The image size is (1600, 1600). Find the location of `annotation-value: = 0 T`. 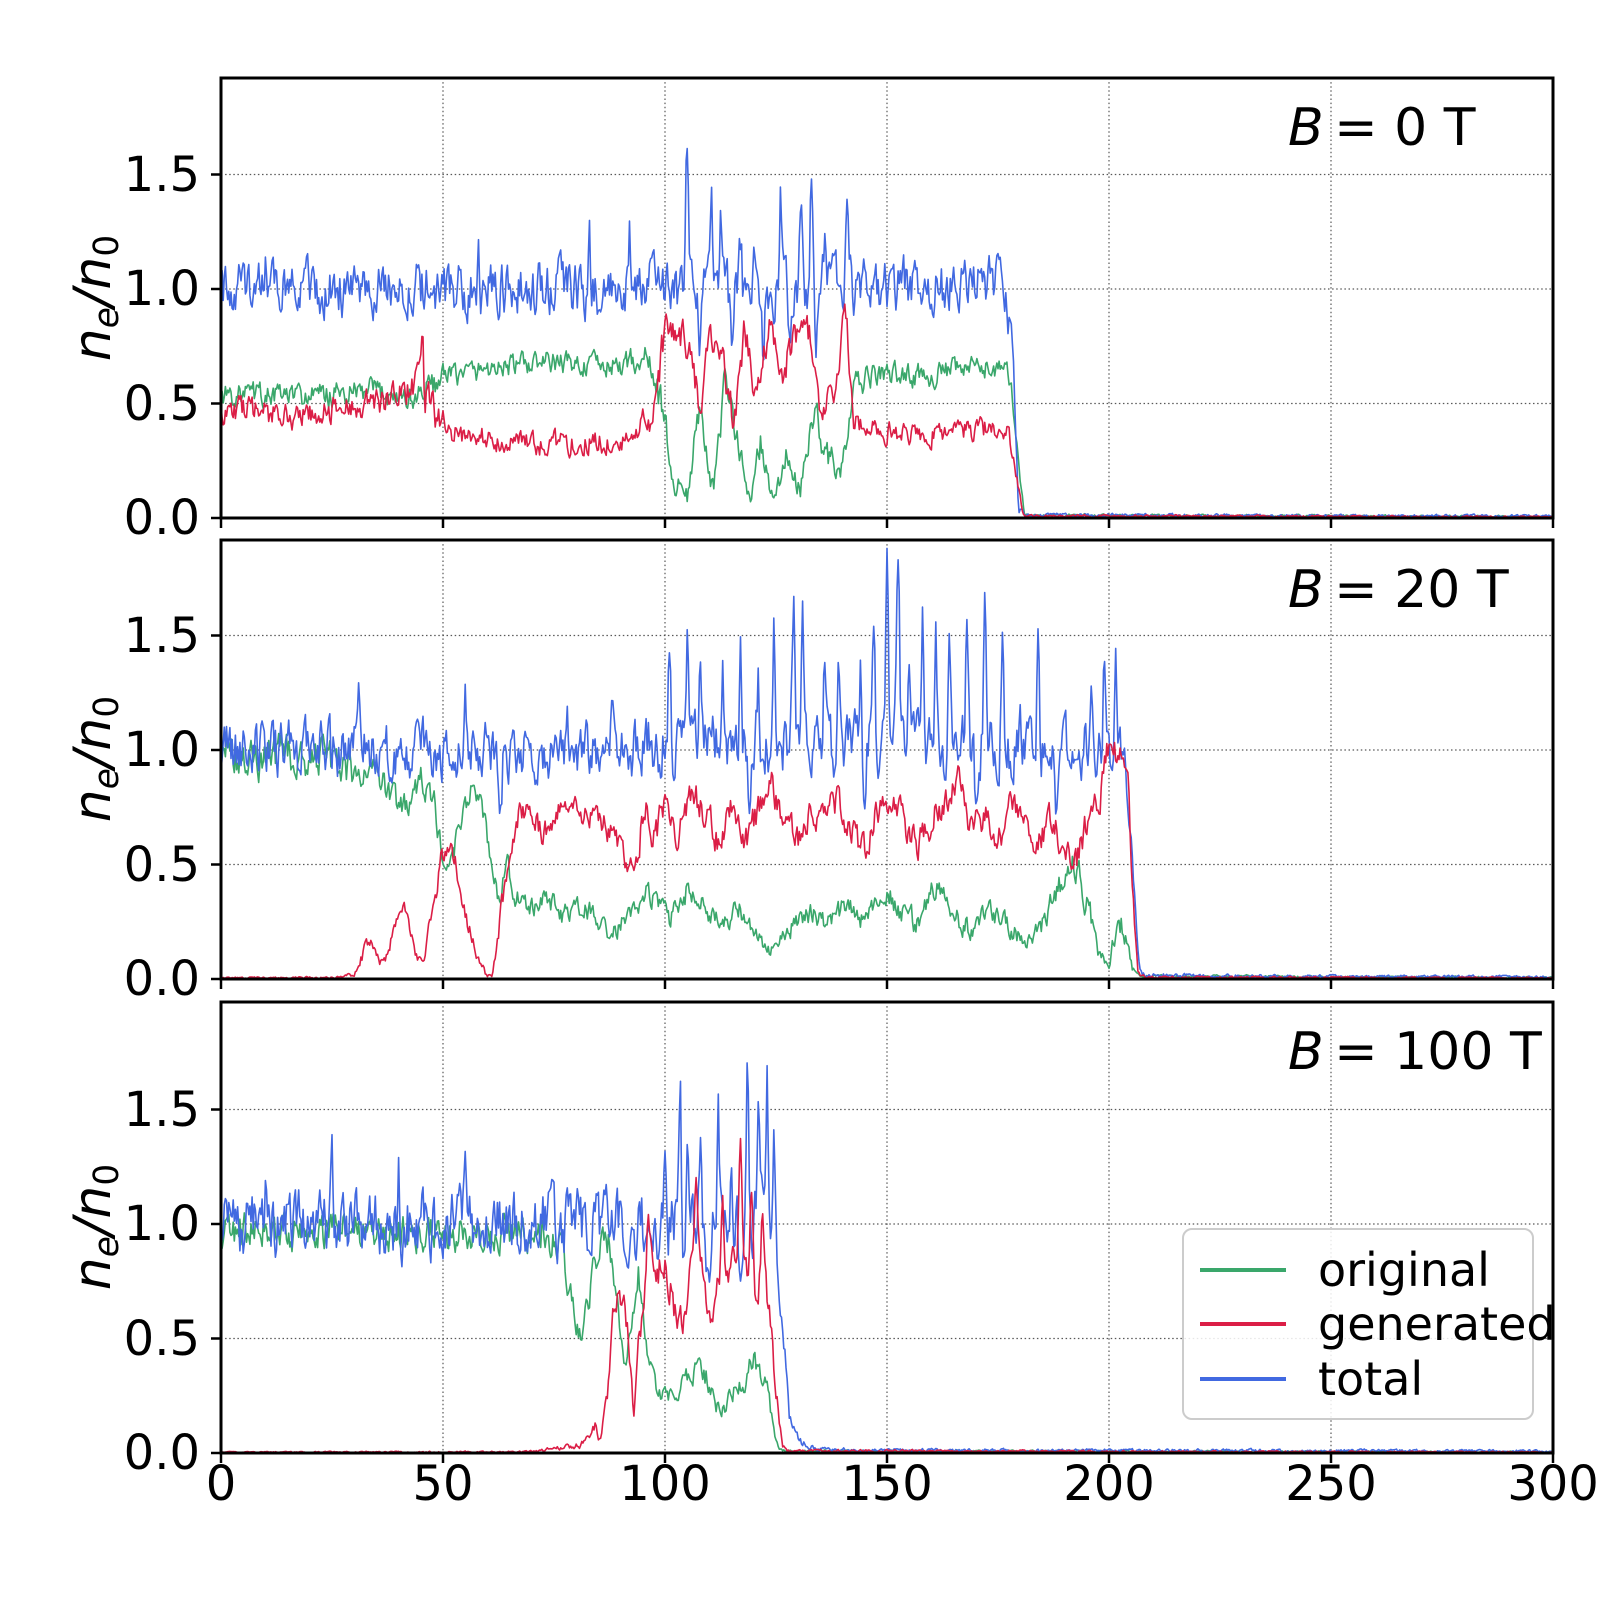

annotation-value: = 0 T is located at coordinates (1399, 128).